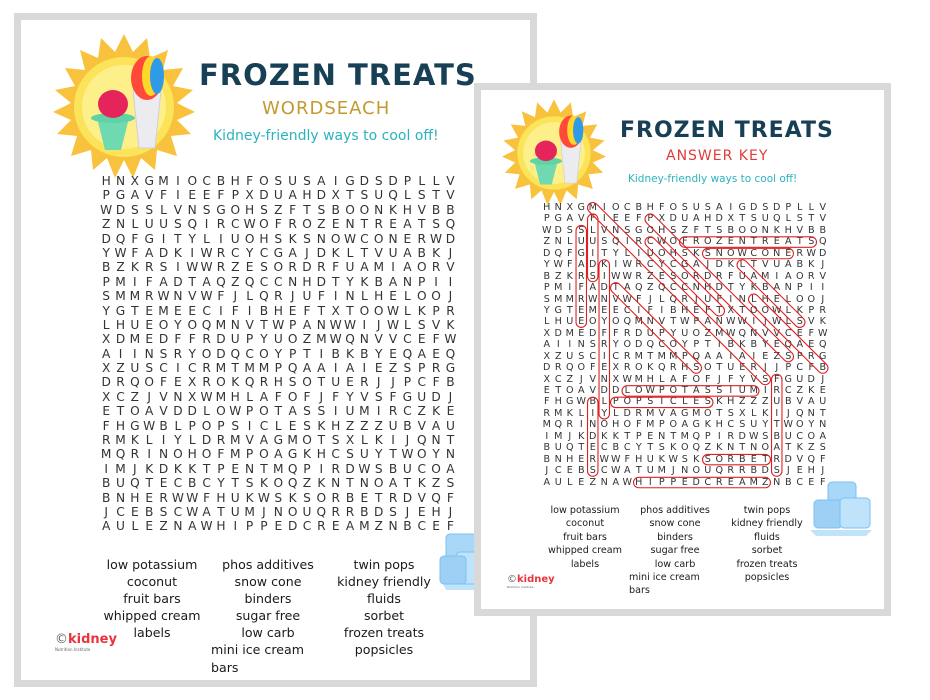 Image resolution: width=930 pixels, height=700 pixels. What do you see at coordinates (192, 310) in the screenshot?
I see `grid-letter: E` at bounding box center [192, 310].